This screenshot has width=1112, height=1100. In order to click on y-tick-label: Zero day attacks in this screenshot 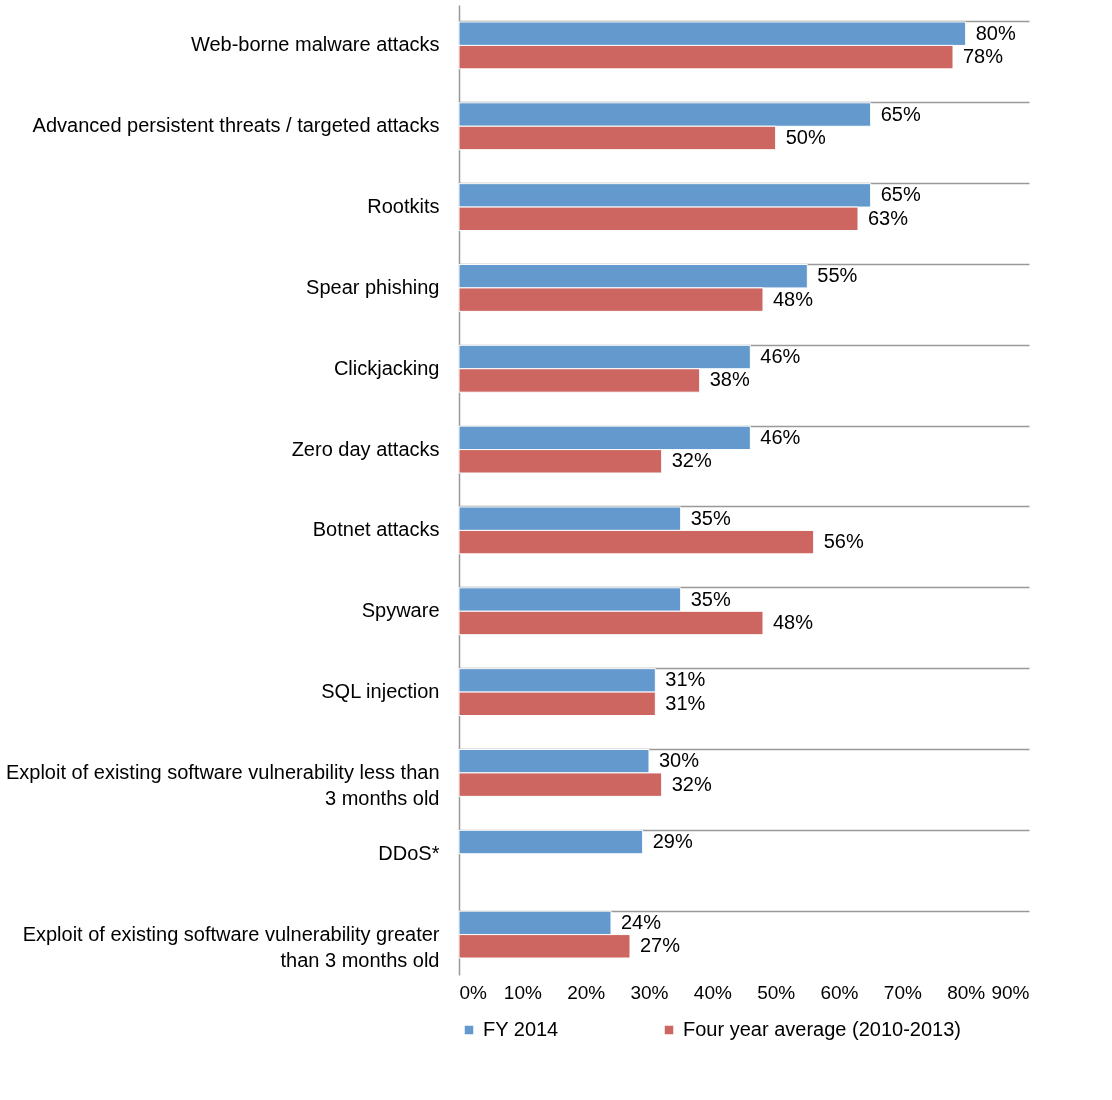, I will do `click(365, 448)`.